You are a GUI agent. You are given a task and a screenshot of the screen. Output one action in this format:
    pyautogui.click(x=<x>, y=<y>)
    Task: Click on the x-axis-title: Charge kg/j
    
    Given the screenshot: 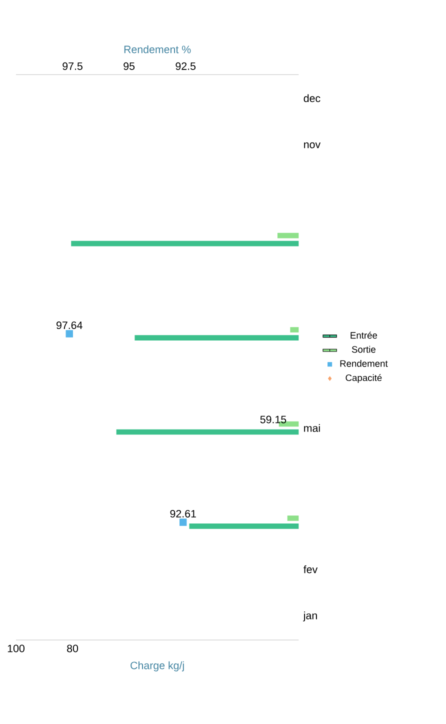 What is the action you would take?
    pyautogui.click(x=157, y=666)
    